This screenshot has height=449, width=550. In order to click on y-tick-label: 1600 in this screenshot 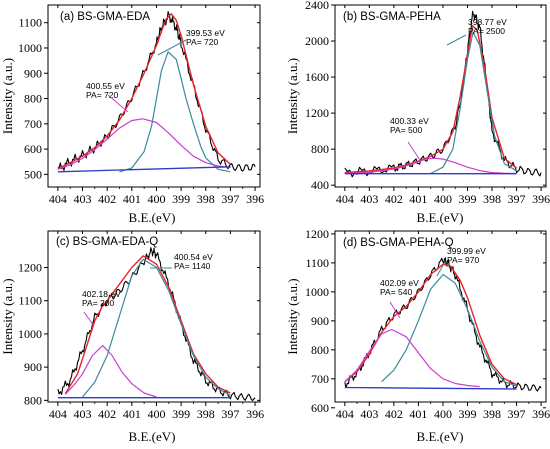, I will do `click(317, 77)`.